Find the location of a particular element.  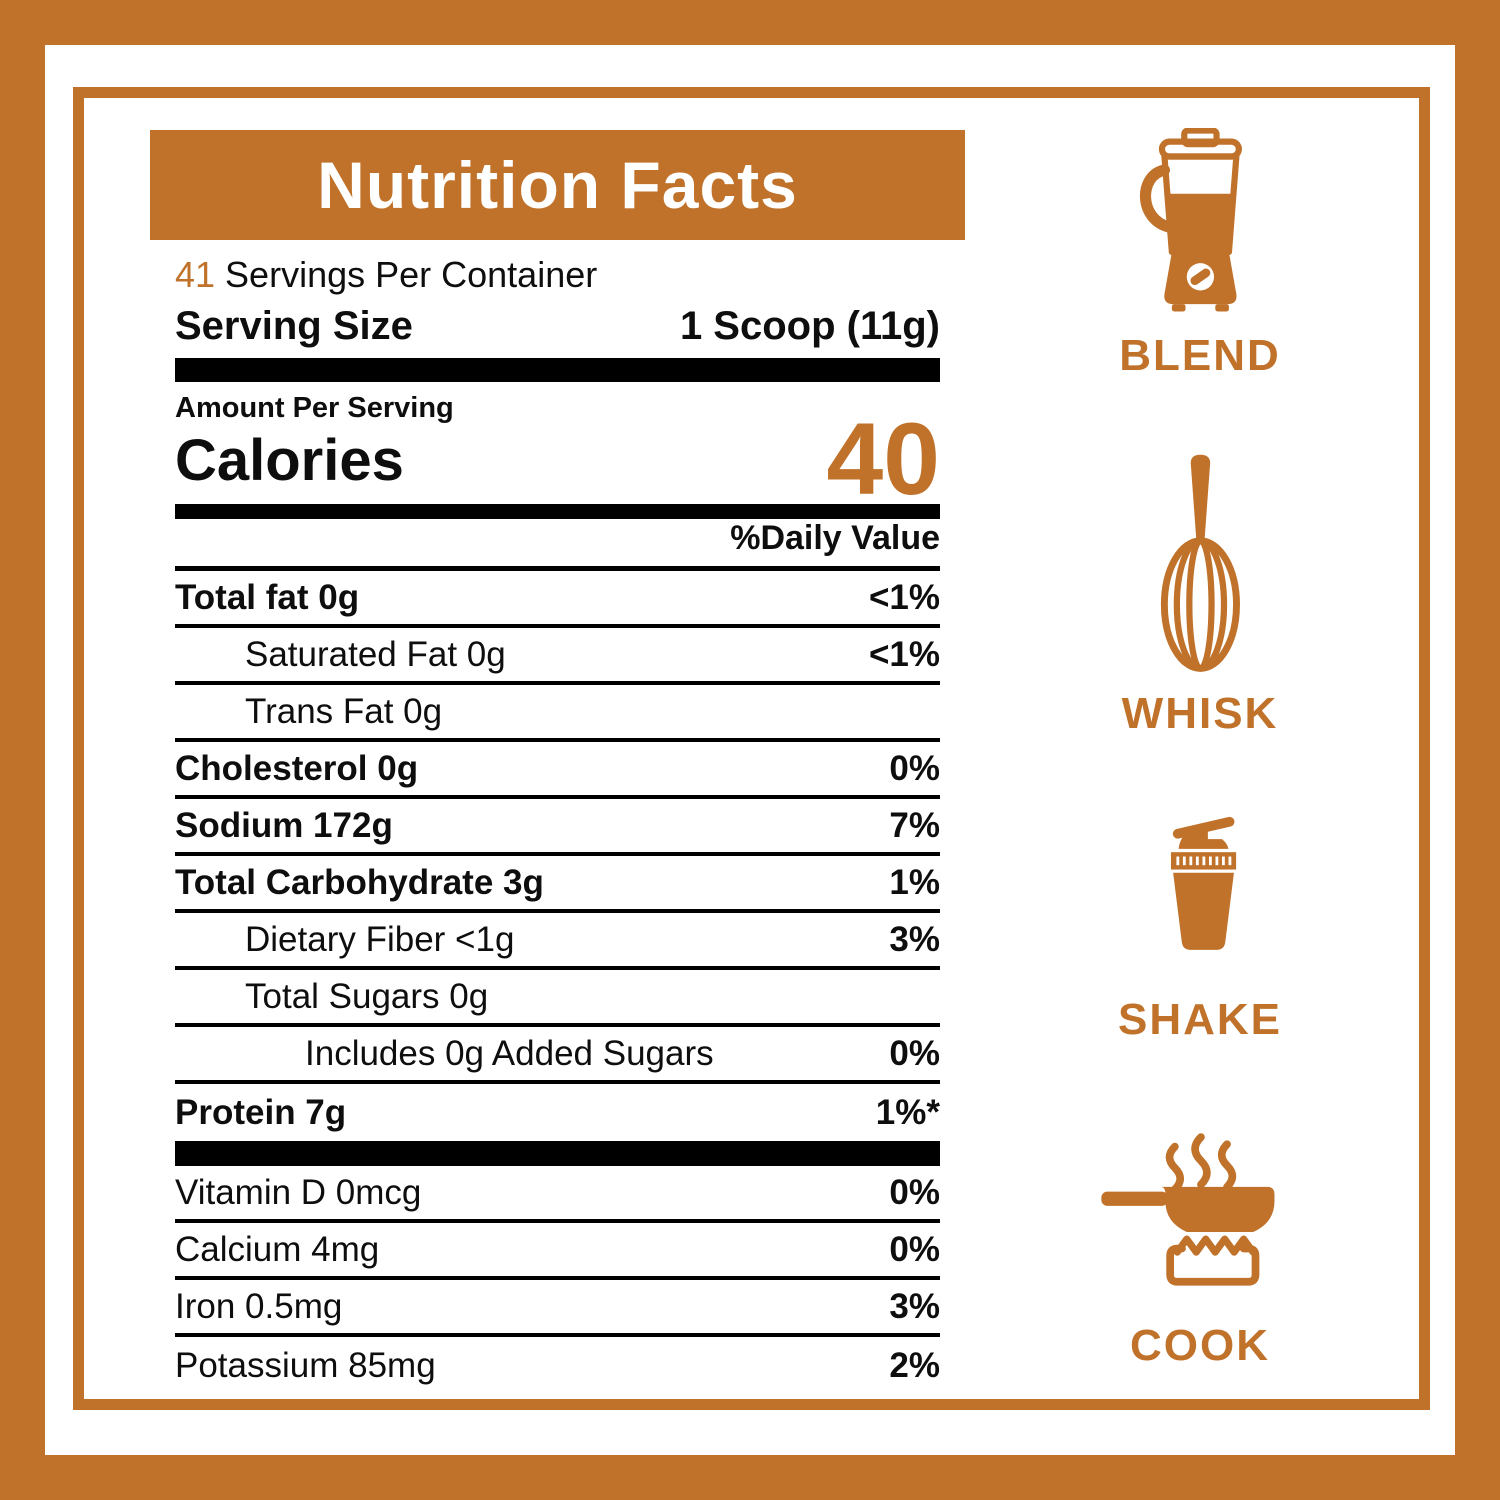

servings-text: Servings Per Container is located at coordinates (411, 274).